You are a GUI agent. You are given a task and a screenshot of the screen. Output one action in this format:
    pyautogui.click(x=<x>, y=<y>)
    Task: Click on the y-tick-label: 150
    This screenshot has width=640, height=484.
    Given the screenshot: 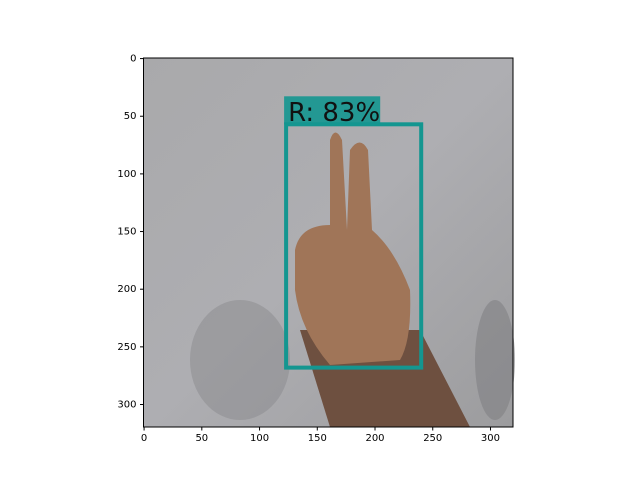 What is the action you would take?
    pyautogui.click(x=126, y=232)
    